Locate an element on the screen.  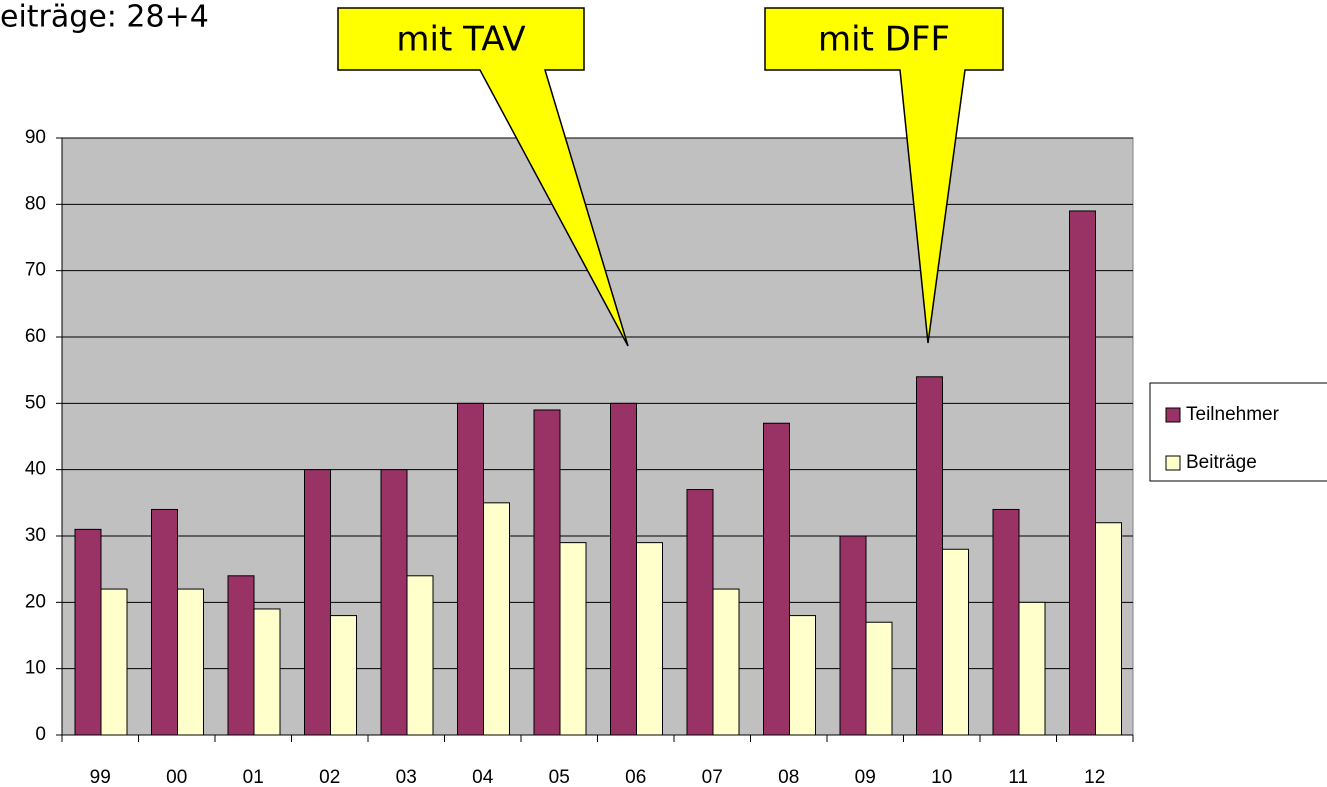
y-tick-label: 80 is located at coordinates (35, 203).